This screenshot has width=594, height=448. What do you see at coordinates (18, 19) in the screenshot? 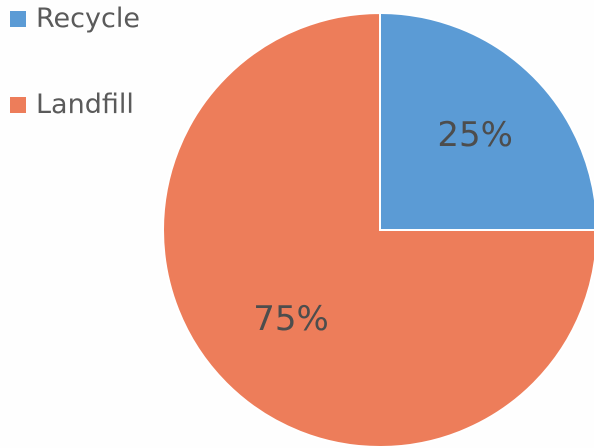
I see `legend-swatch-recycle` at bounding box center [18, 19].